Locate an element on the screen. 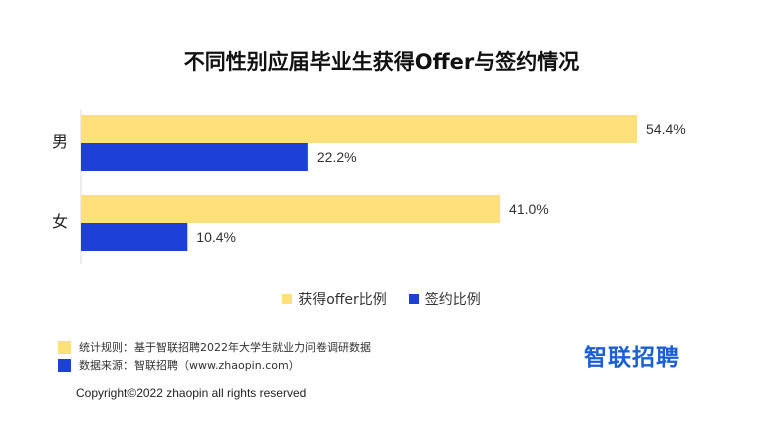  footnote-rule: 统计规则：基于智联招聘2022年大学生就业力问卷调研数据 is located at coordinates (214, 347).